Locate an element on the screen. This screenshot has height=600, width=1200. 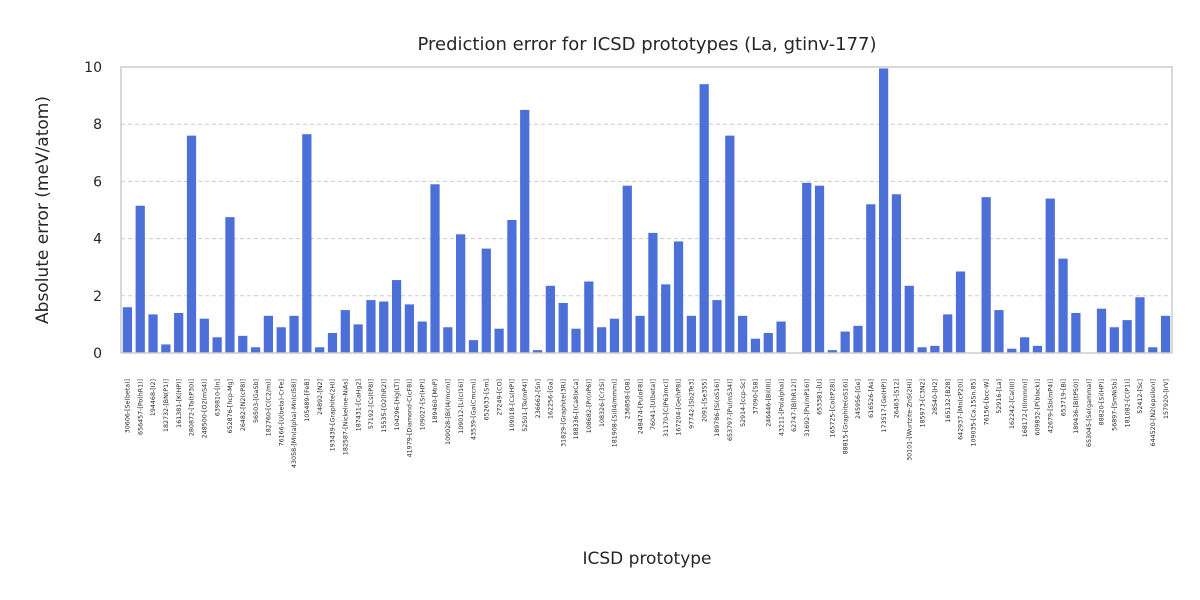
x-tick-label: 31692-[Pu(mP16)] is located at coordinates (807, 408).